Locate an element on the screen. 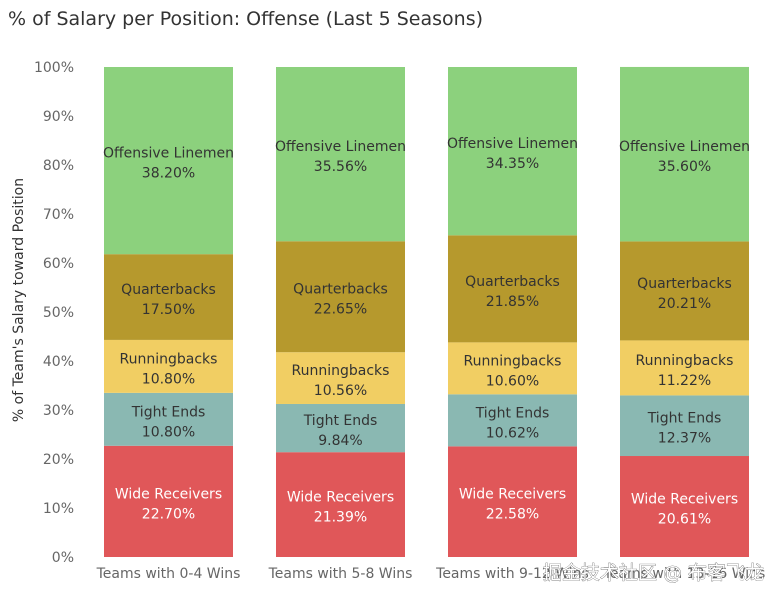  x-category-label: Teams with 5-8 Wins is located at coordinates (340, 574).